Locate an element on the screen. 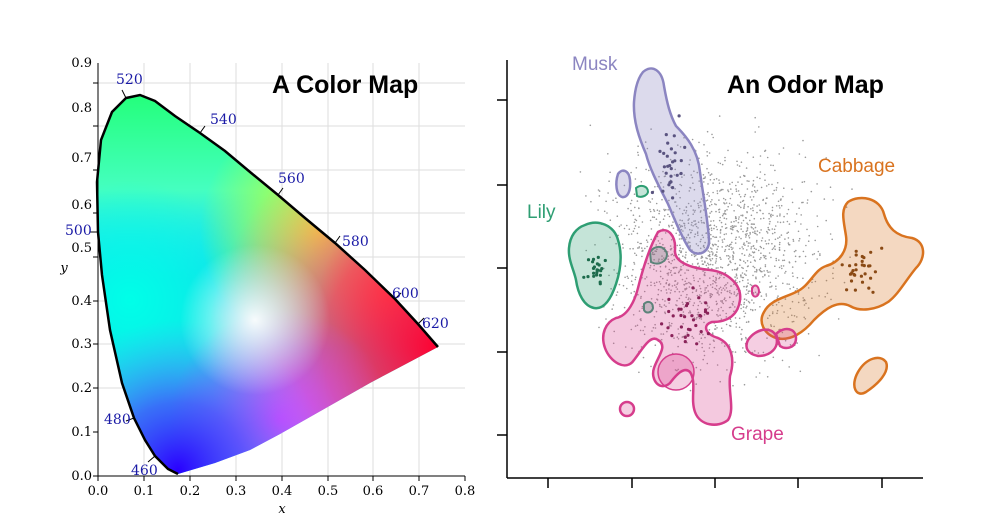 The image size is (1000, 520). y-tick-label: 0.0 is located at coordinates (81, 476).